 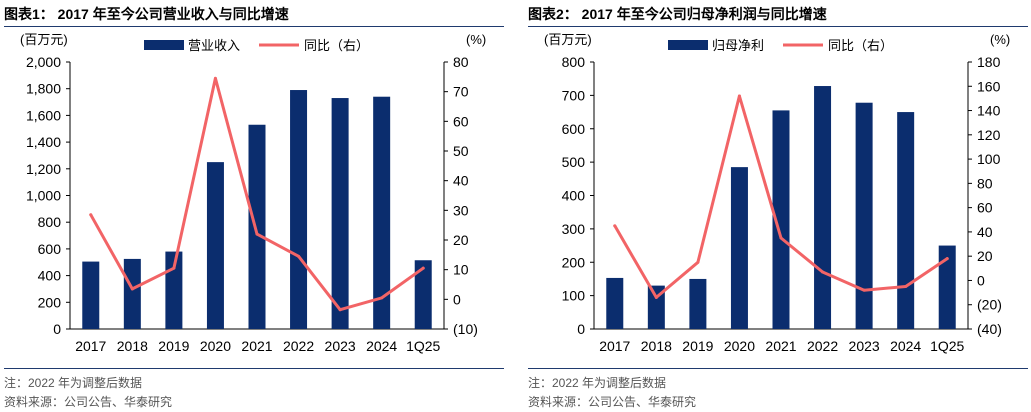 I want to click on x-tick-label: 2021, so click(x=256, y=346).